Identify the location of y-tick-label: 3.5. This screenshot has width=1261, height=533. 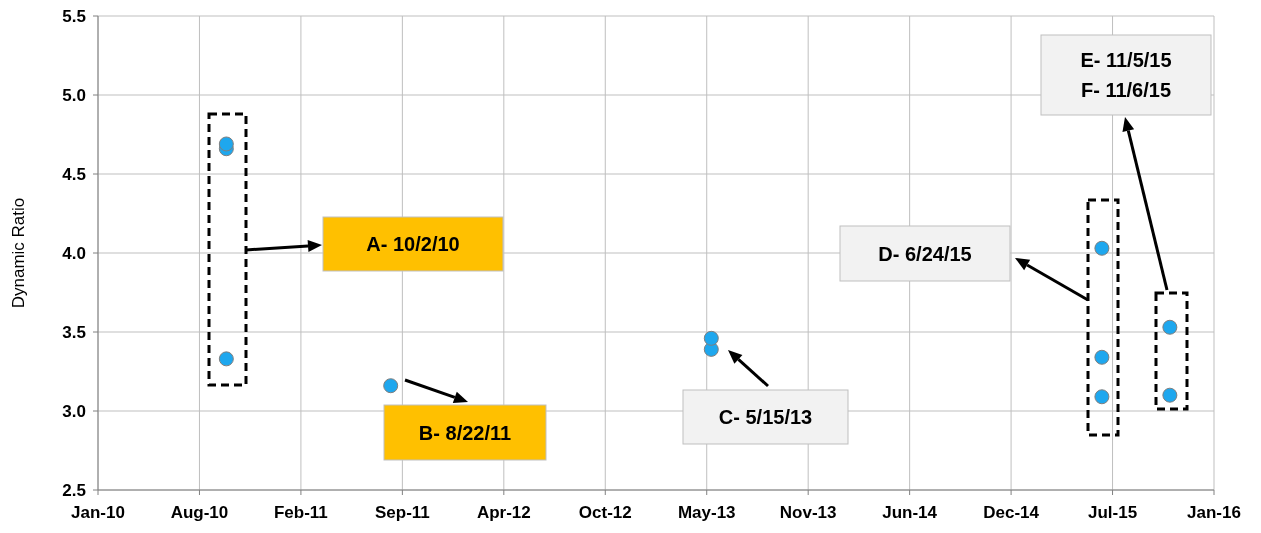
(74, 332).